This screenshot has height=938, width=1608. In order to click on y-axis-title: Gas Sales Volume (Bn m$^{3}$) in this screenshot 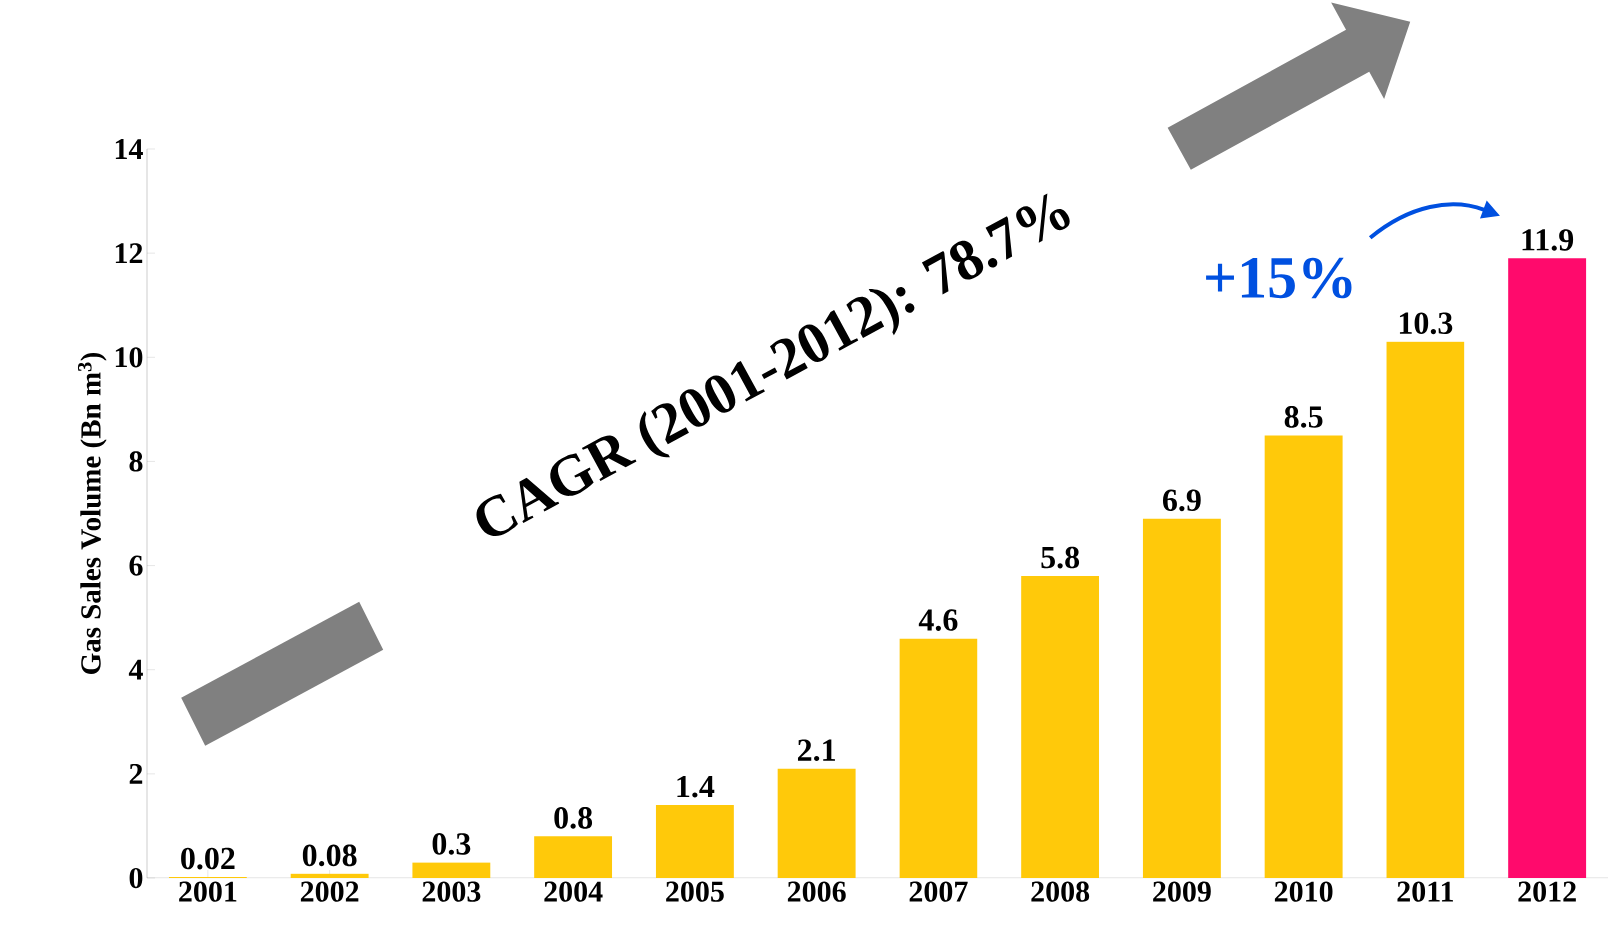, I will do `click(92, 513)`.